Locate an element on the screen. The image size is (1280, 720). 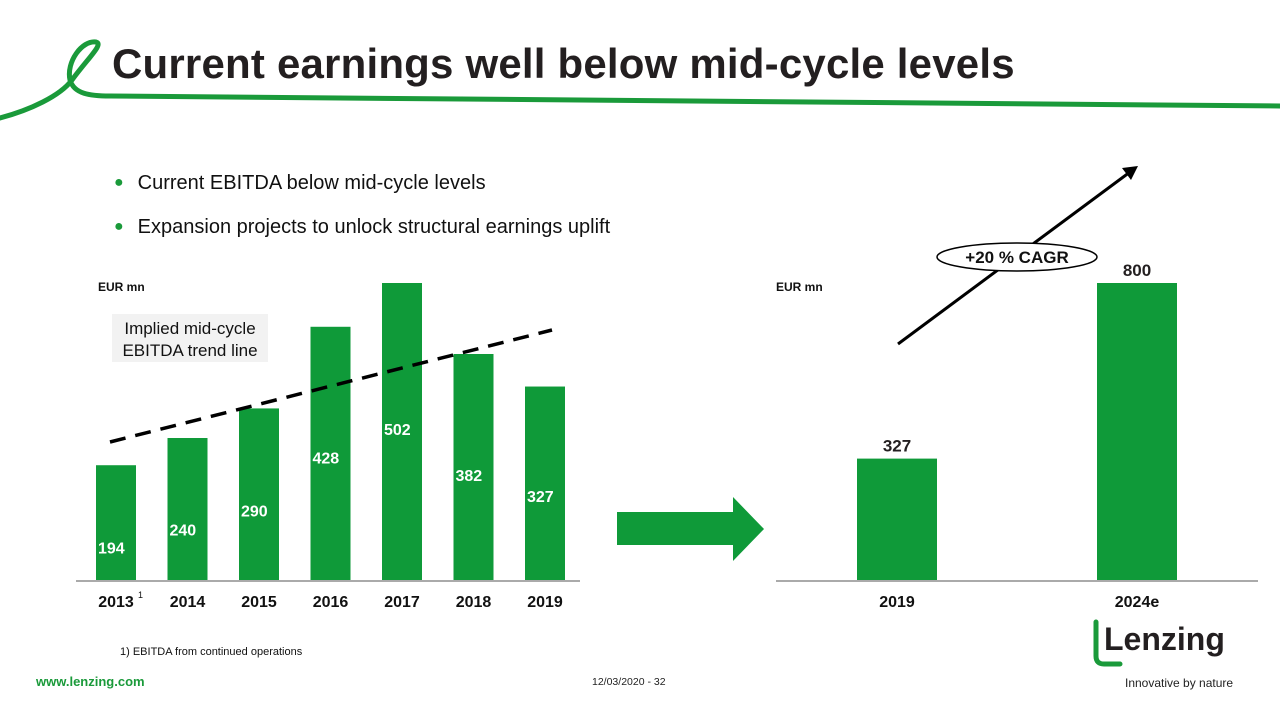
left-category-label: 2018 is located at coordinates (474, 602).